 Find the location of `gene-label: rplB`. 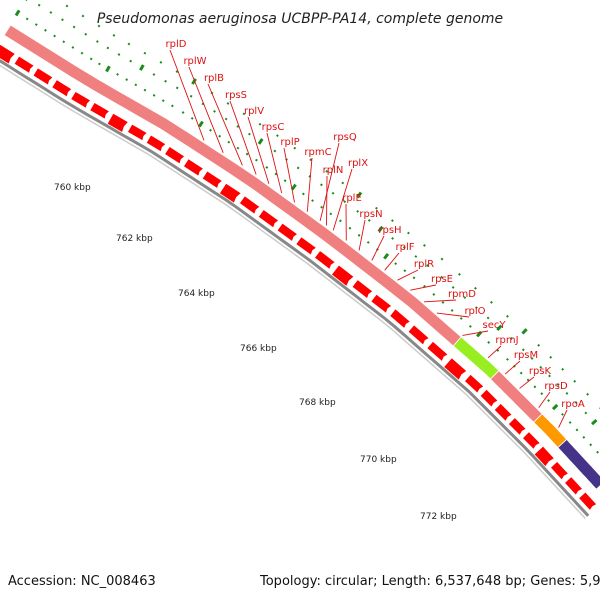

gene-label: rplB is located at coordinates (214, 78).